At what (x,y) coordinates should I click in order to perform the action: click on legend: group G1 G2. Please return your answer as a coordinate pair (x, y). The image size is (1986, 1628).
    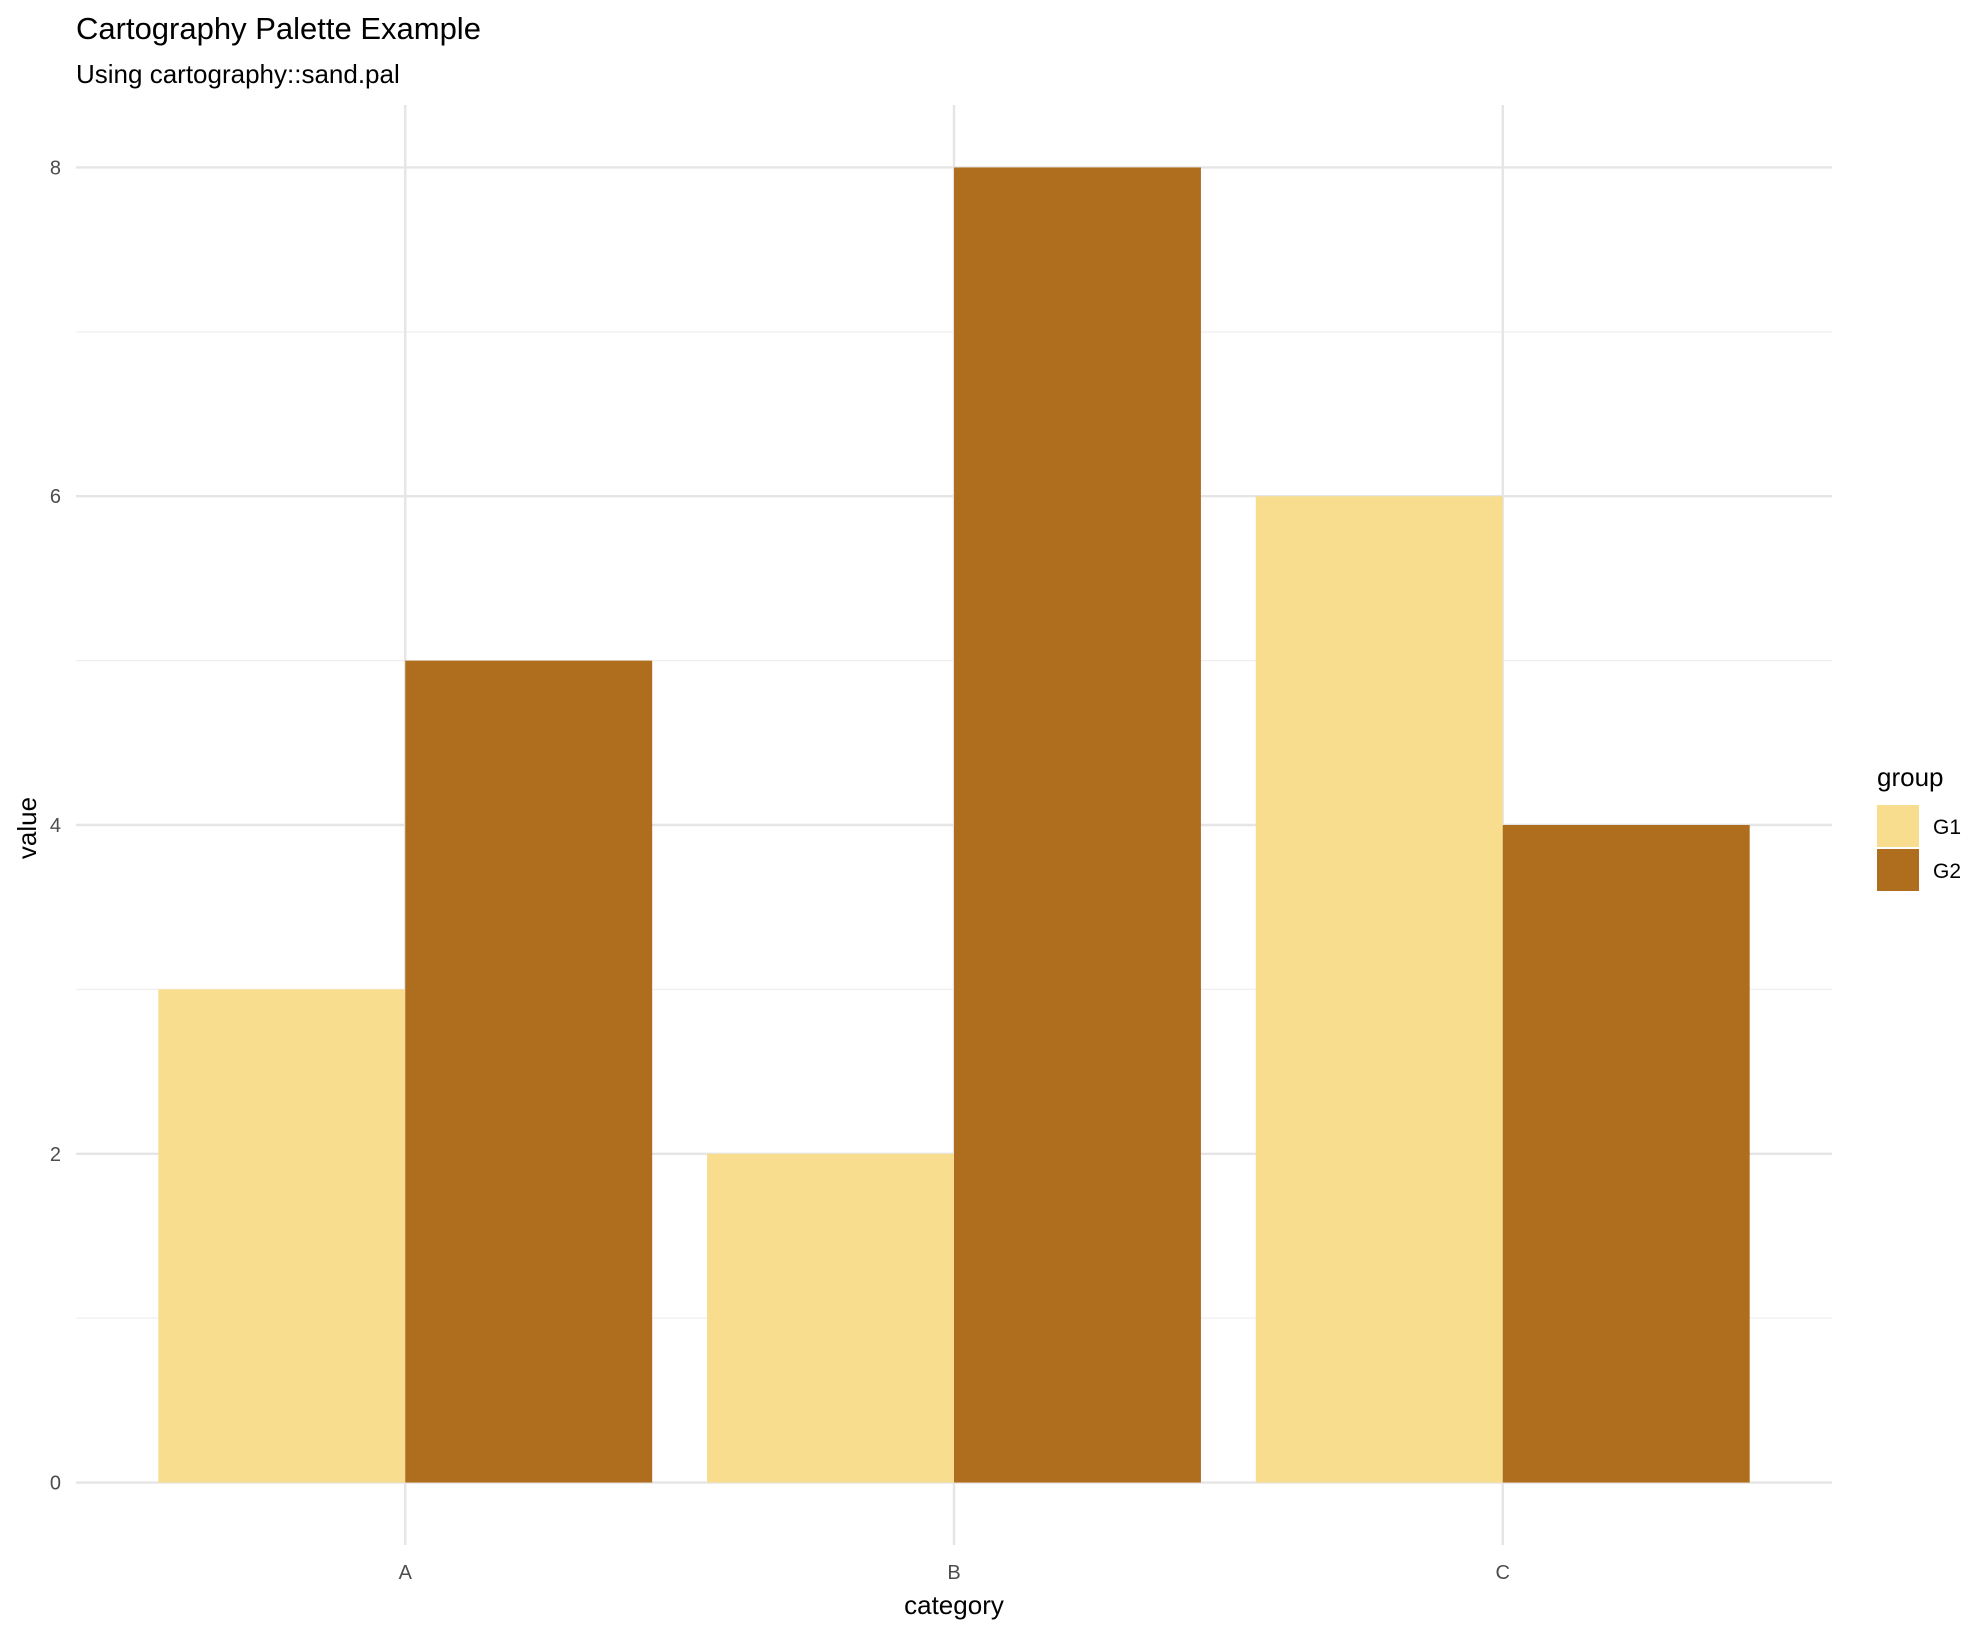
    Looking at the image, I should click on (1919, 826).